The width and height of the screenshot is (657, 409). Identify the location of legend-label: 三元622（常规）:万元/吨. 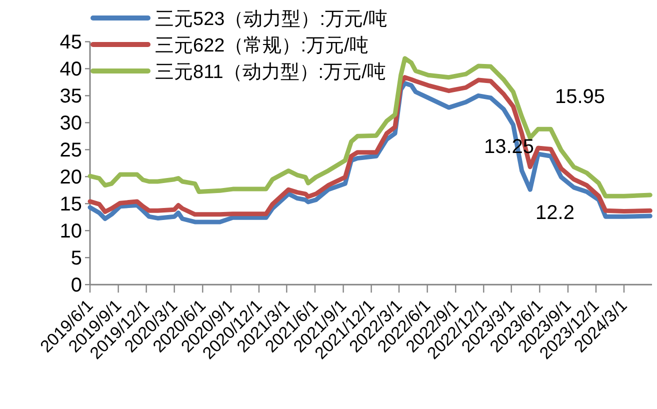
(261, 46).